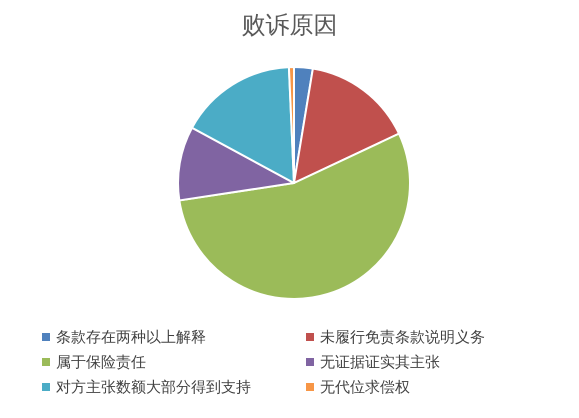 This screenshot has width=579, height=418. Describe the element at coordinates (402, 337) in the screenshot. I see `legend-label: 未履行免责条款说明义务` at that location.